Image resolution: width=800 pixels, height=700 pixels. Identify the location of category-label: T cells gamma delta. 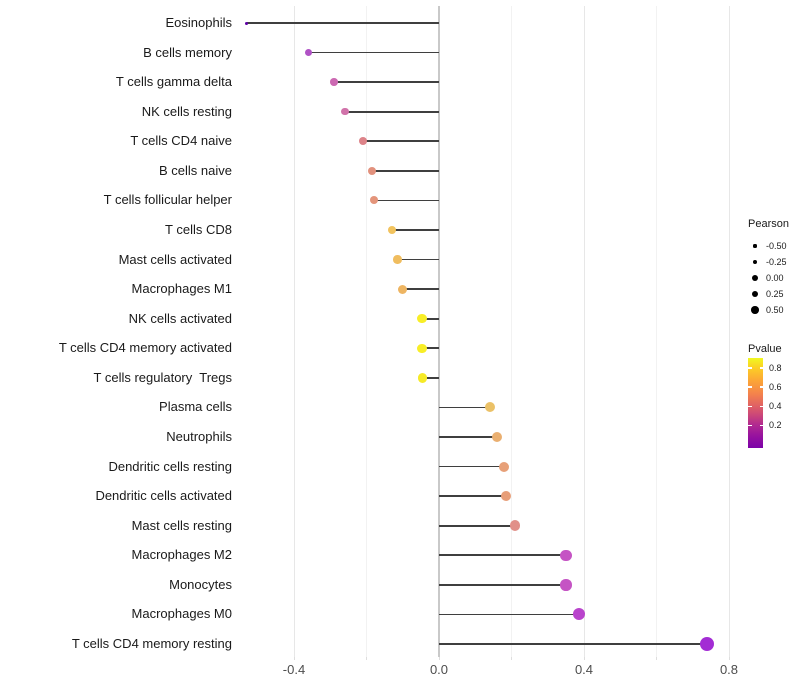
(173, 82).